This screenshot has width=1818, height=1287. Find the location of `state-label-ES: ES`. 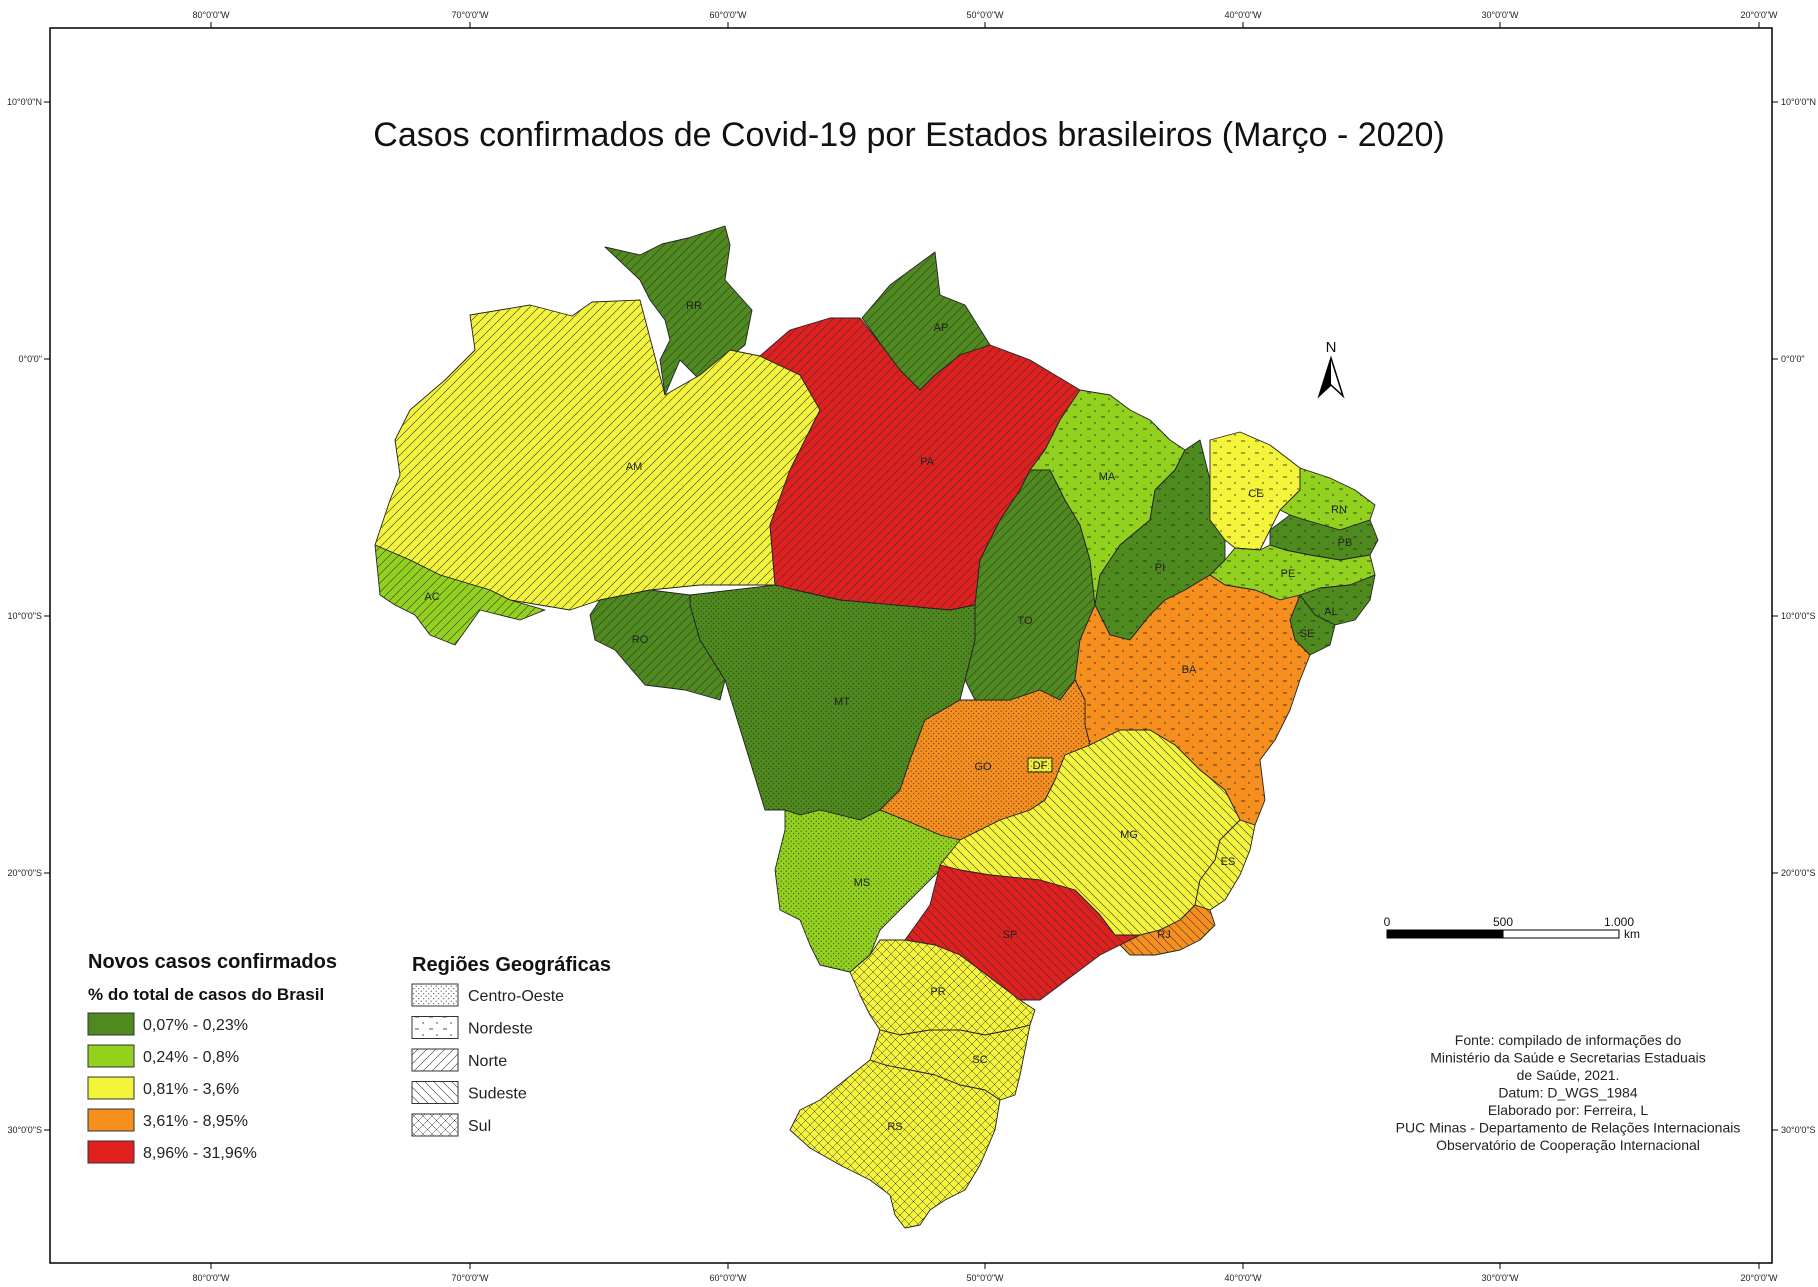

state-label-ES: ES is located at coordinates (1228, 862).